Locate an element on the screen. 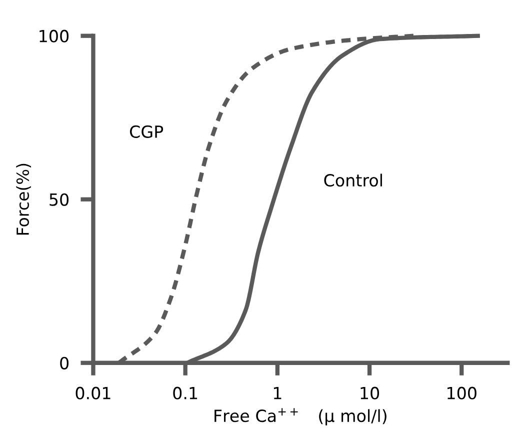  y-axis-title: Force(%) is located at coordinates (23, 199).